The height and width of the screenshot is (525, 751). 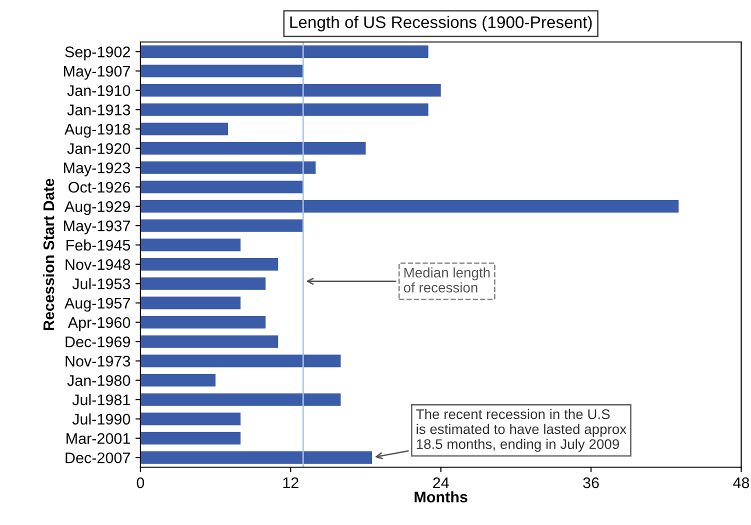 I want to click on y-tick-label: Nov-1948, so click(x=98, y=264).